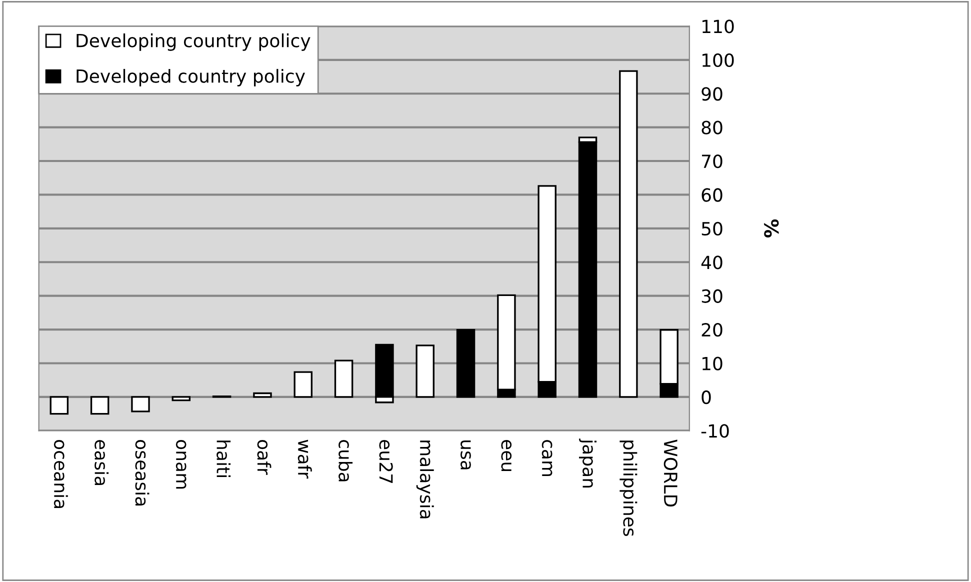  Describe the element at coordinates (712, 127) in the screenshot. I see `y-tick-label: 80` at that location.